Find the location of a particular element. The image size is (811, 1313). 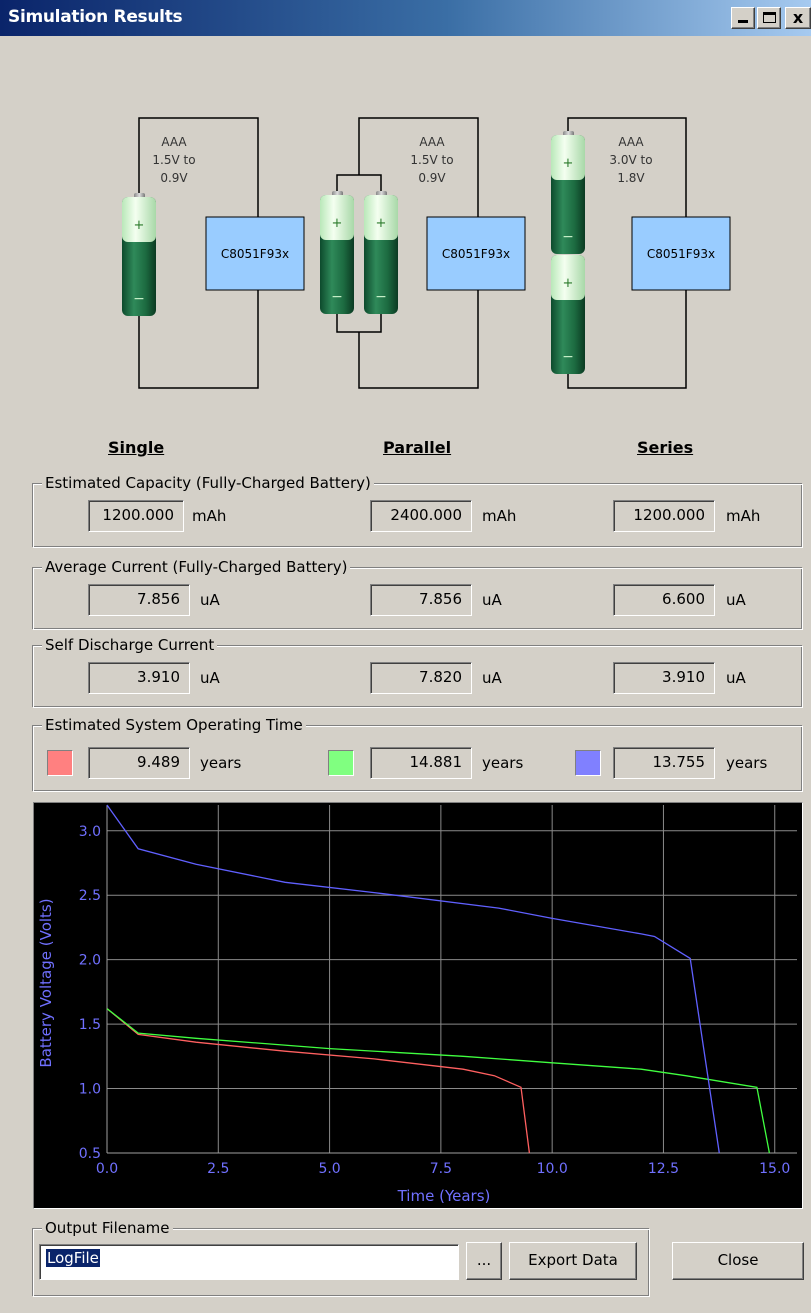

output-filename-legend: Output Filename is located at coordinates (107, 1228).